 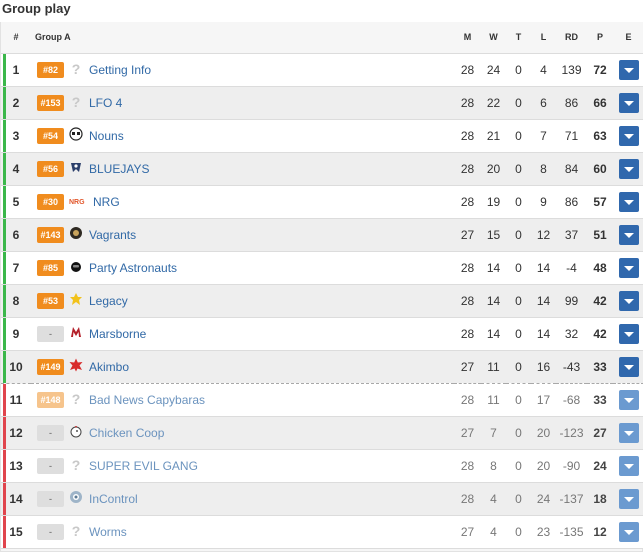 What do you see at coordinates (467, 433) in the screenshot?
I see `matches-cell: 27` at bounding box center [467, 433].